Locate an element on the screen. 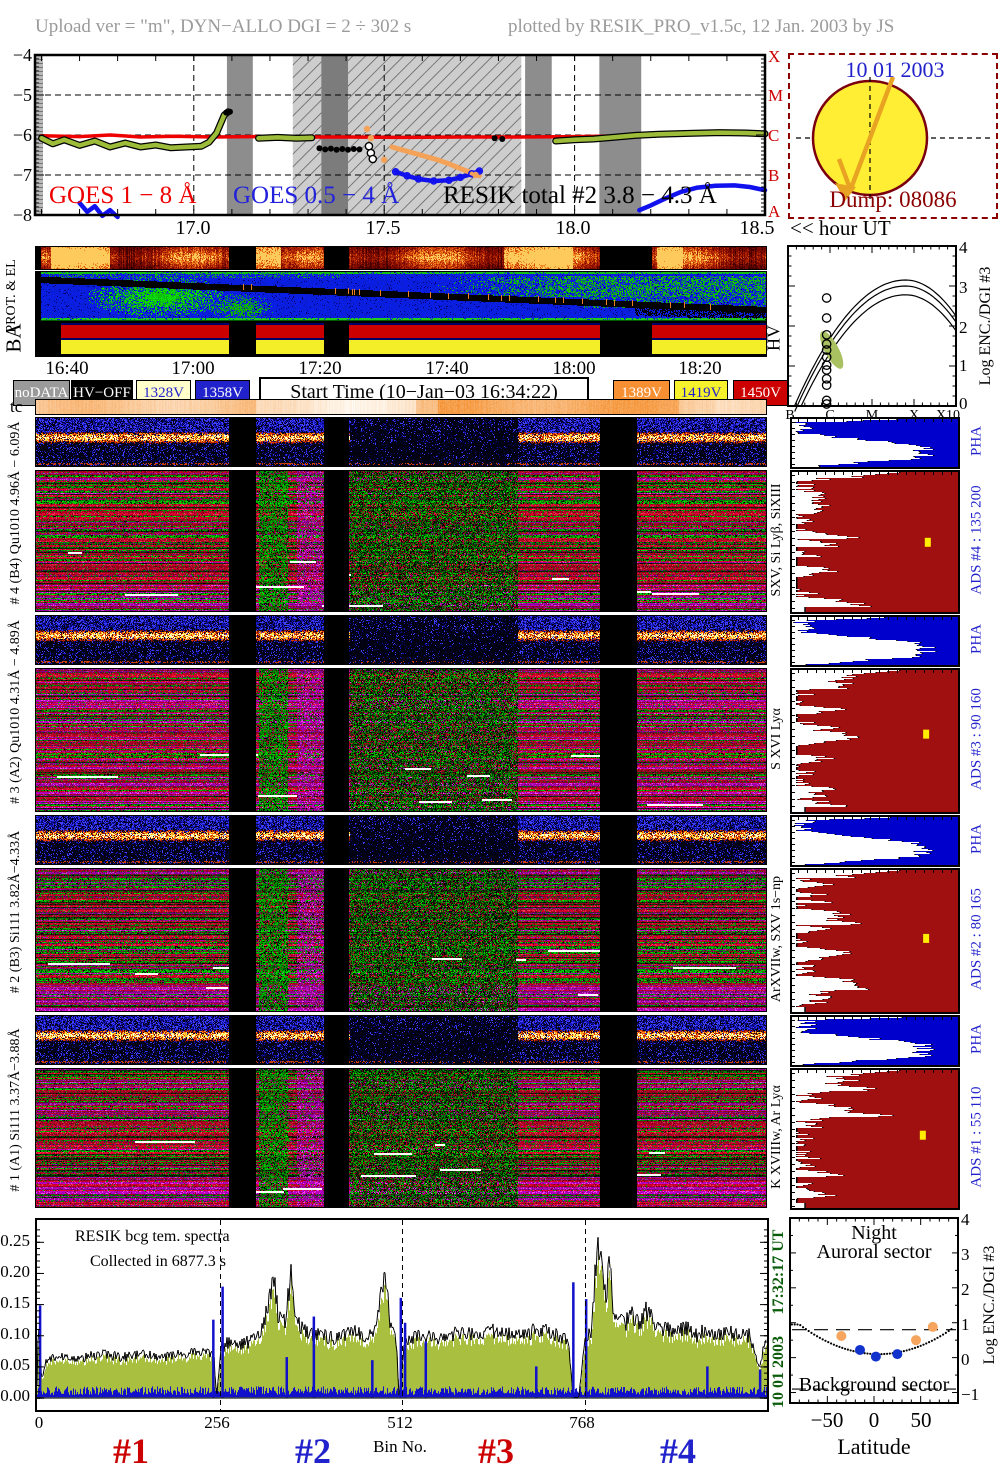 The width and height of the screenshot is (1004, 1477). section-3-label: #3 is located at coordinates (496, 1451).